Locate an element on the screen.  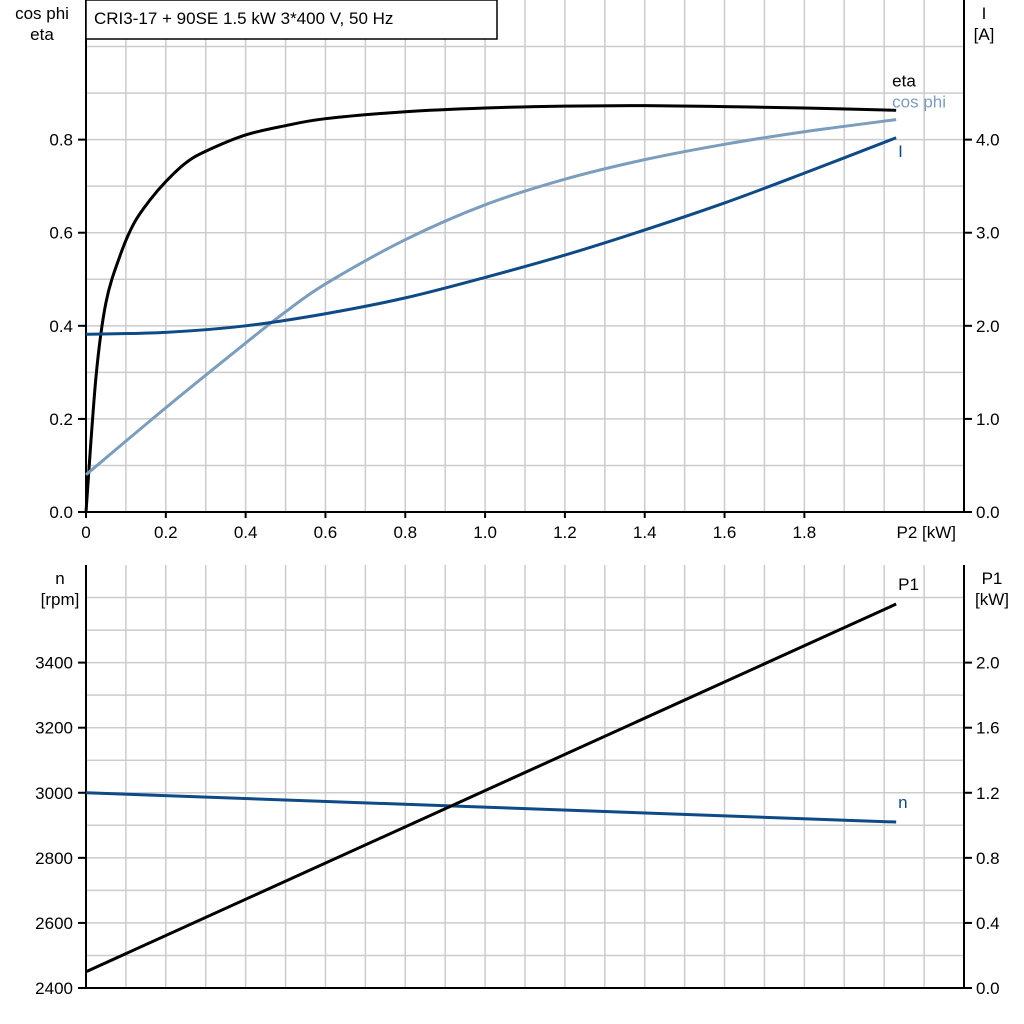
right-tick-label: 3.0 is located at coordinates (988, 233).